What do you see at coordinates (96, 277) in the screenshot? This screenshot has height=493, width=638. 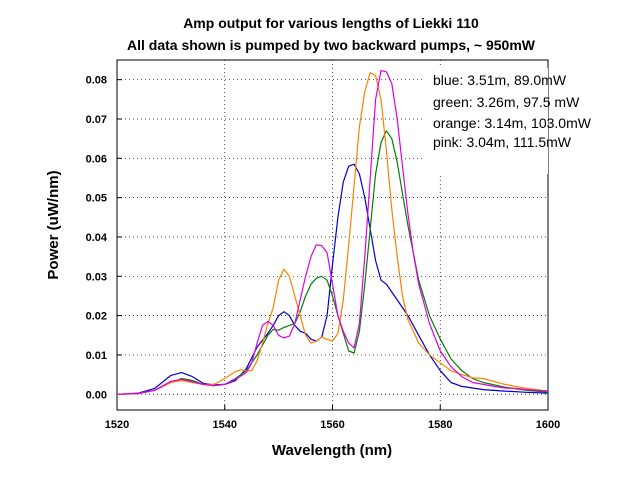 I see `y-tick-label: 0.03` at bounding box center [96, 277].